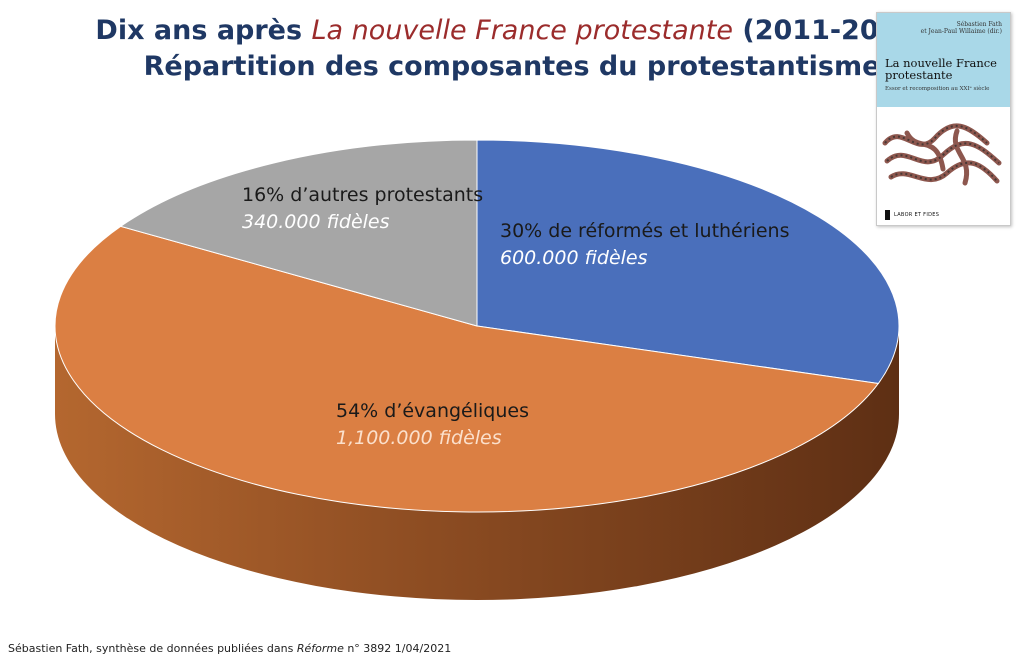 Image resolution: width=1024 pixels, height=668 pixels. I want to click on footnote-suffix: n° 3892 1/04/2021, so click(397, 648).